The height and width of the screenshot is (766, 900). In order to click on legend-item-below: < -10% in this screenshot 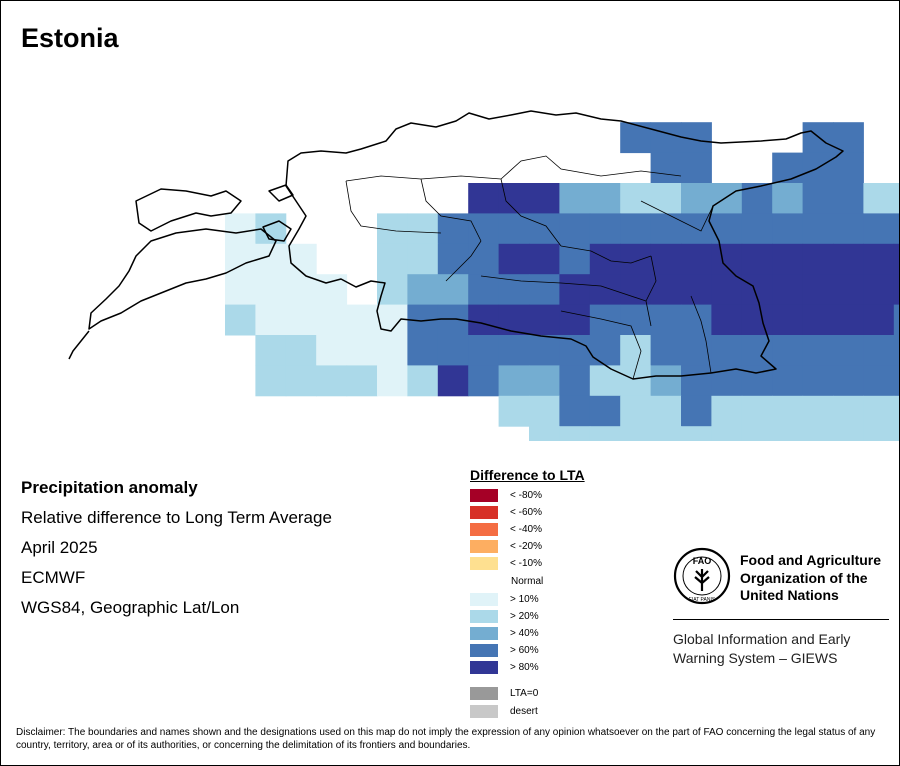, I will do `click(506, 564)`.